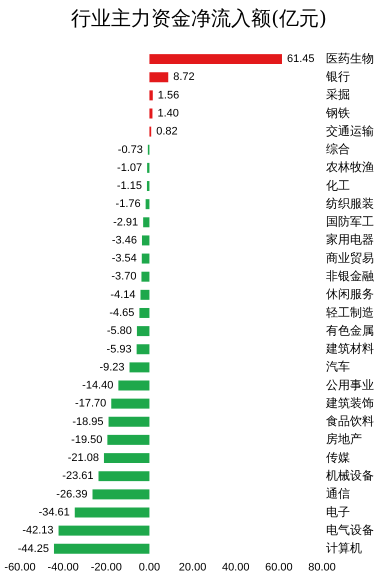  What do you see at coordinates (129, 186) in the screenshot?
I see `data-label: -1.15` at bounding box center [129, 186].